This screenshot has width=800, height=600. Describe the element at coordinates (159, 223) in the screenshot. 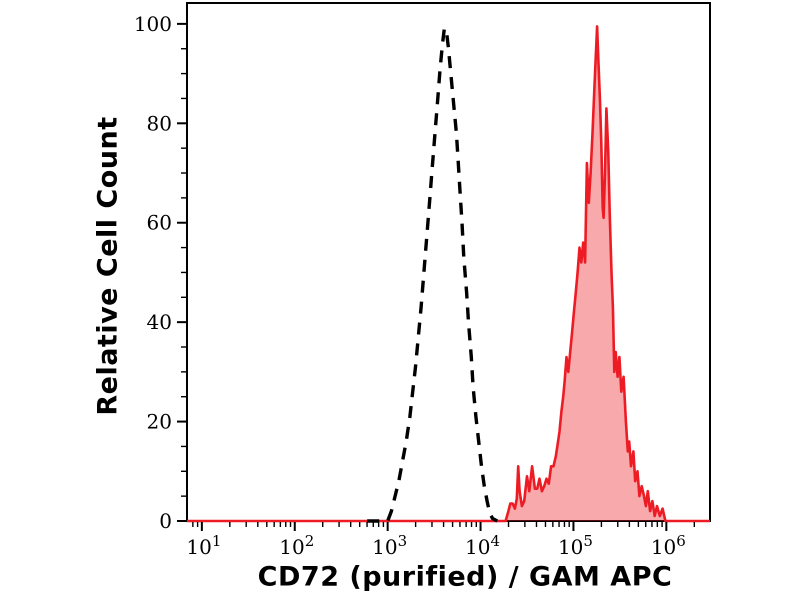

I see `y-tick-label: 60` at that location.